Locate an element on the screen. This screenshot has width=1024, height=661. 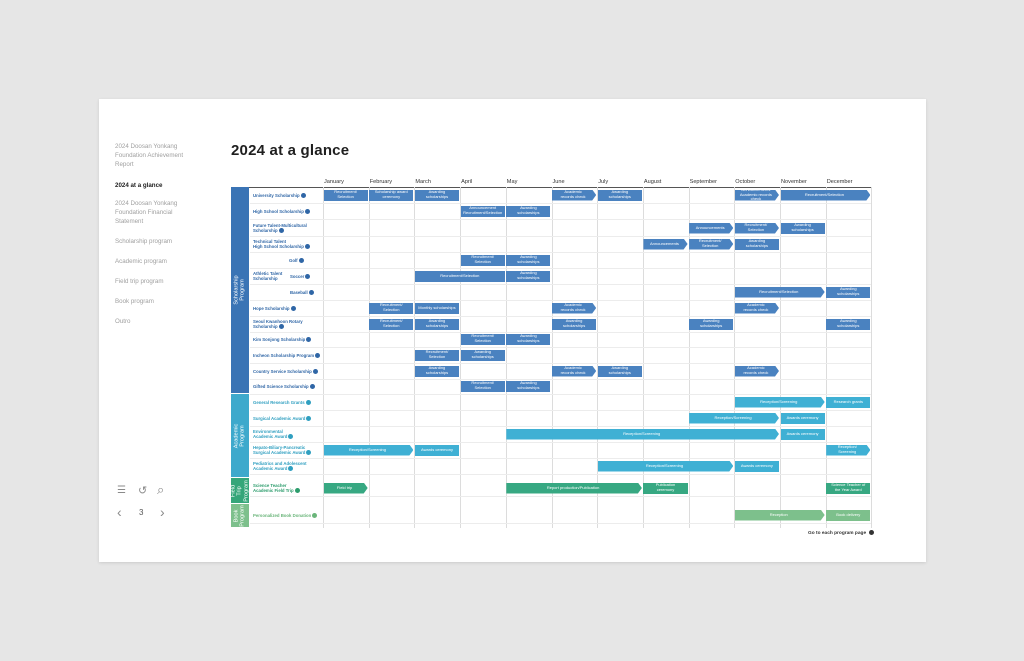
timeline-bar: Research grants is located at coordinates (848, 402).